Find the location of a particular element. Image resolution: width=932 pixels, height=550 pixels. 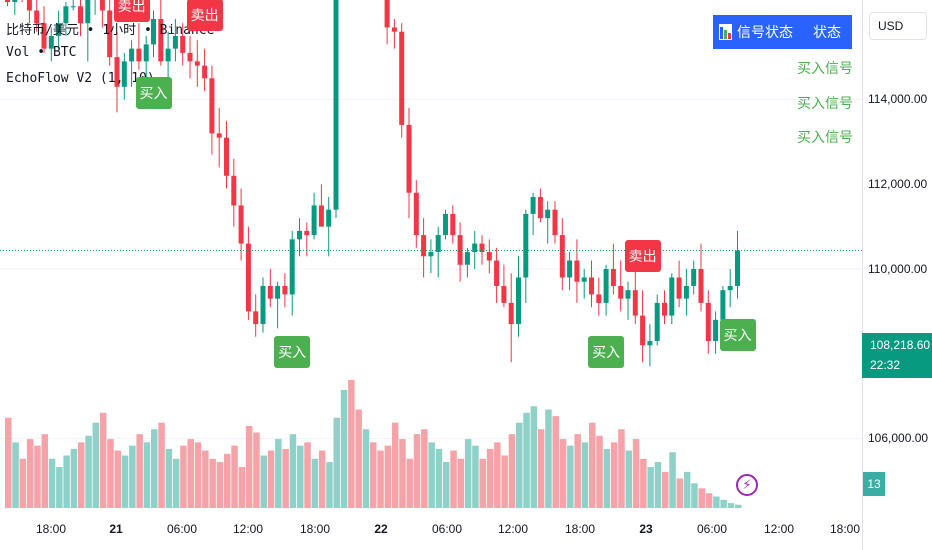

lightning-icon: ⚡ is located at coordinates (747, 485).